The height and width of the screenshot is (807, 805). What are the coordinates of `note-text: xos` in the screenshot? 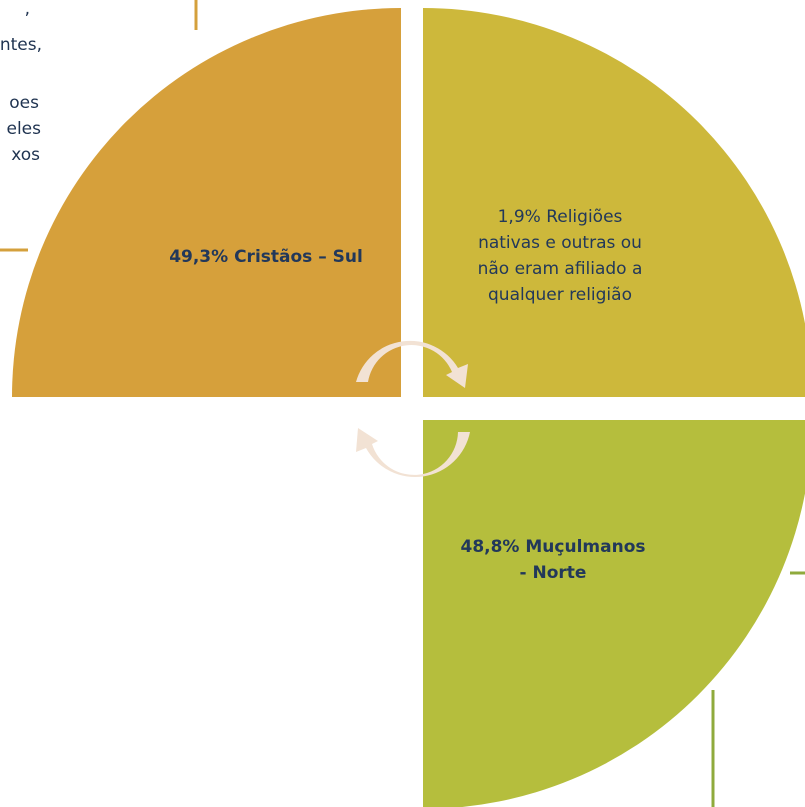 It's located at (25, 155).